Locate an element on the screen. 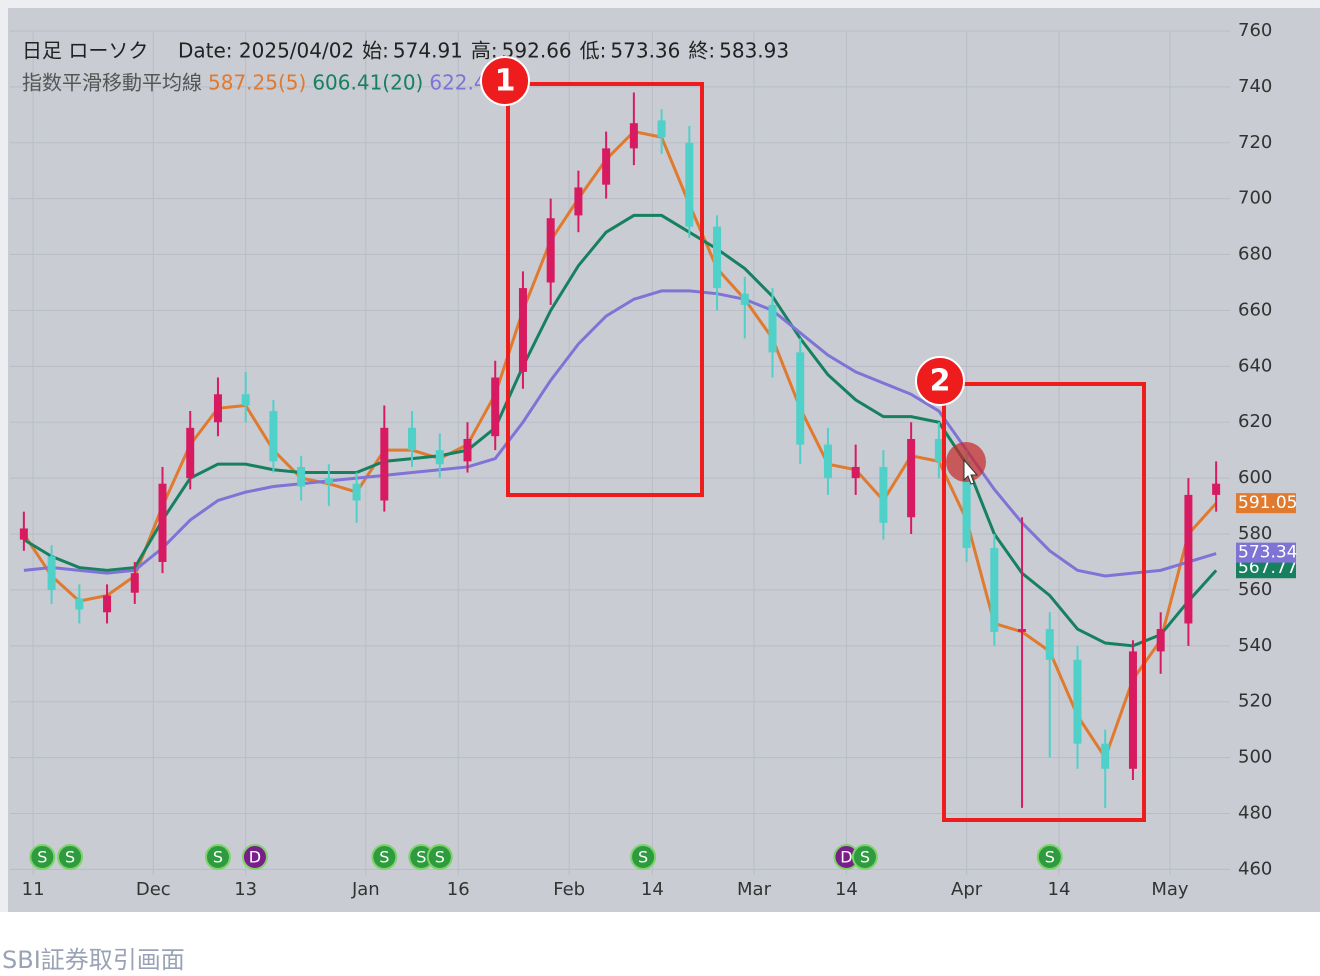 This screenshot has width=1320, height=976. badge-label: 1 is located at coordinates (505, 81).